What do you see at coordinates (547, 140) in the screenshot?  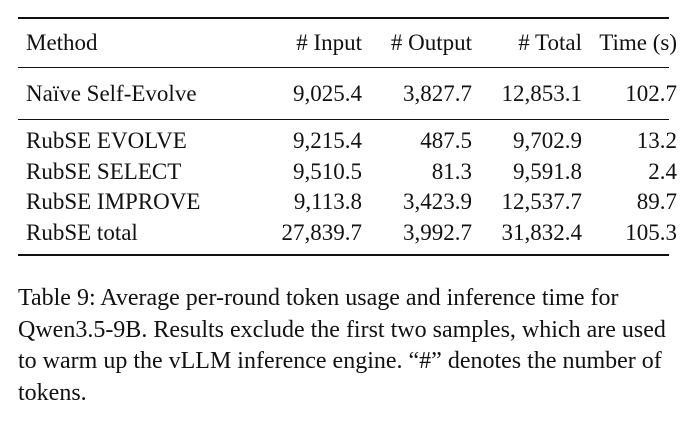 I see `row-total: 9,702.9` at bounding box center [547, 140].